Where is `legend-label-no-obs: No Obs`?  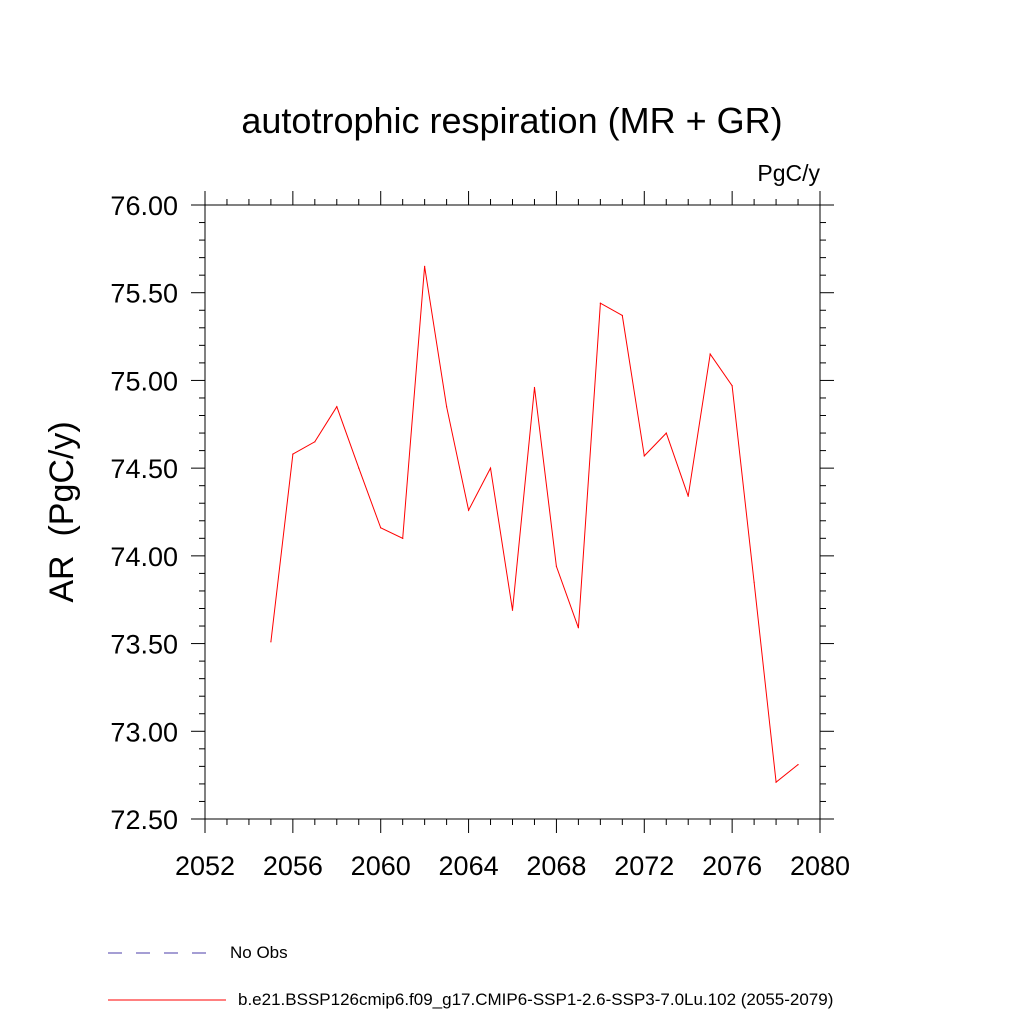 legend-label-no-obs: No Obs is located at coordinates (259, 952).